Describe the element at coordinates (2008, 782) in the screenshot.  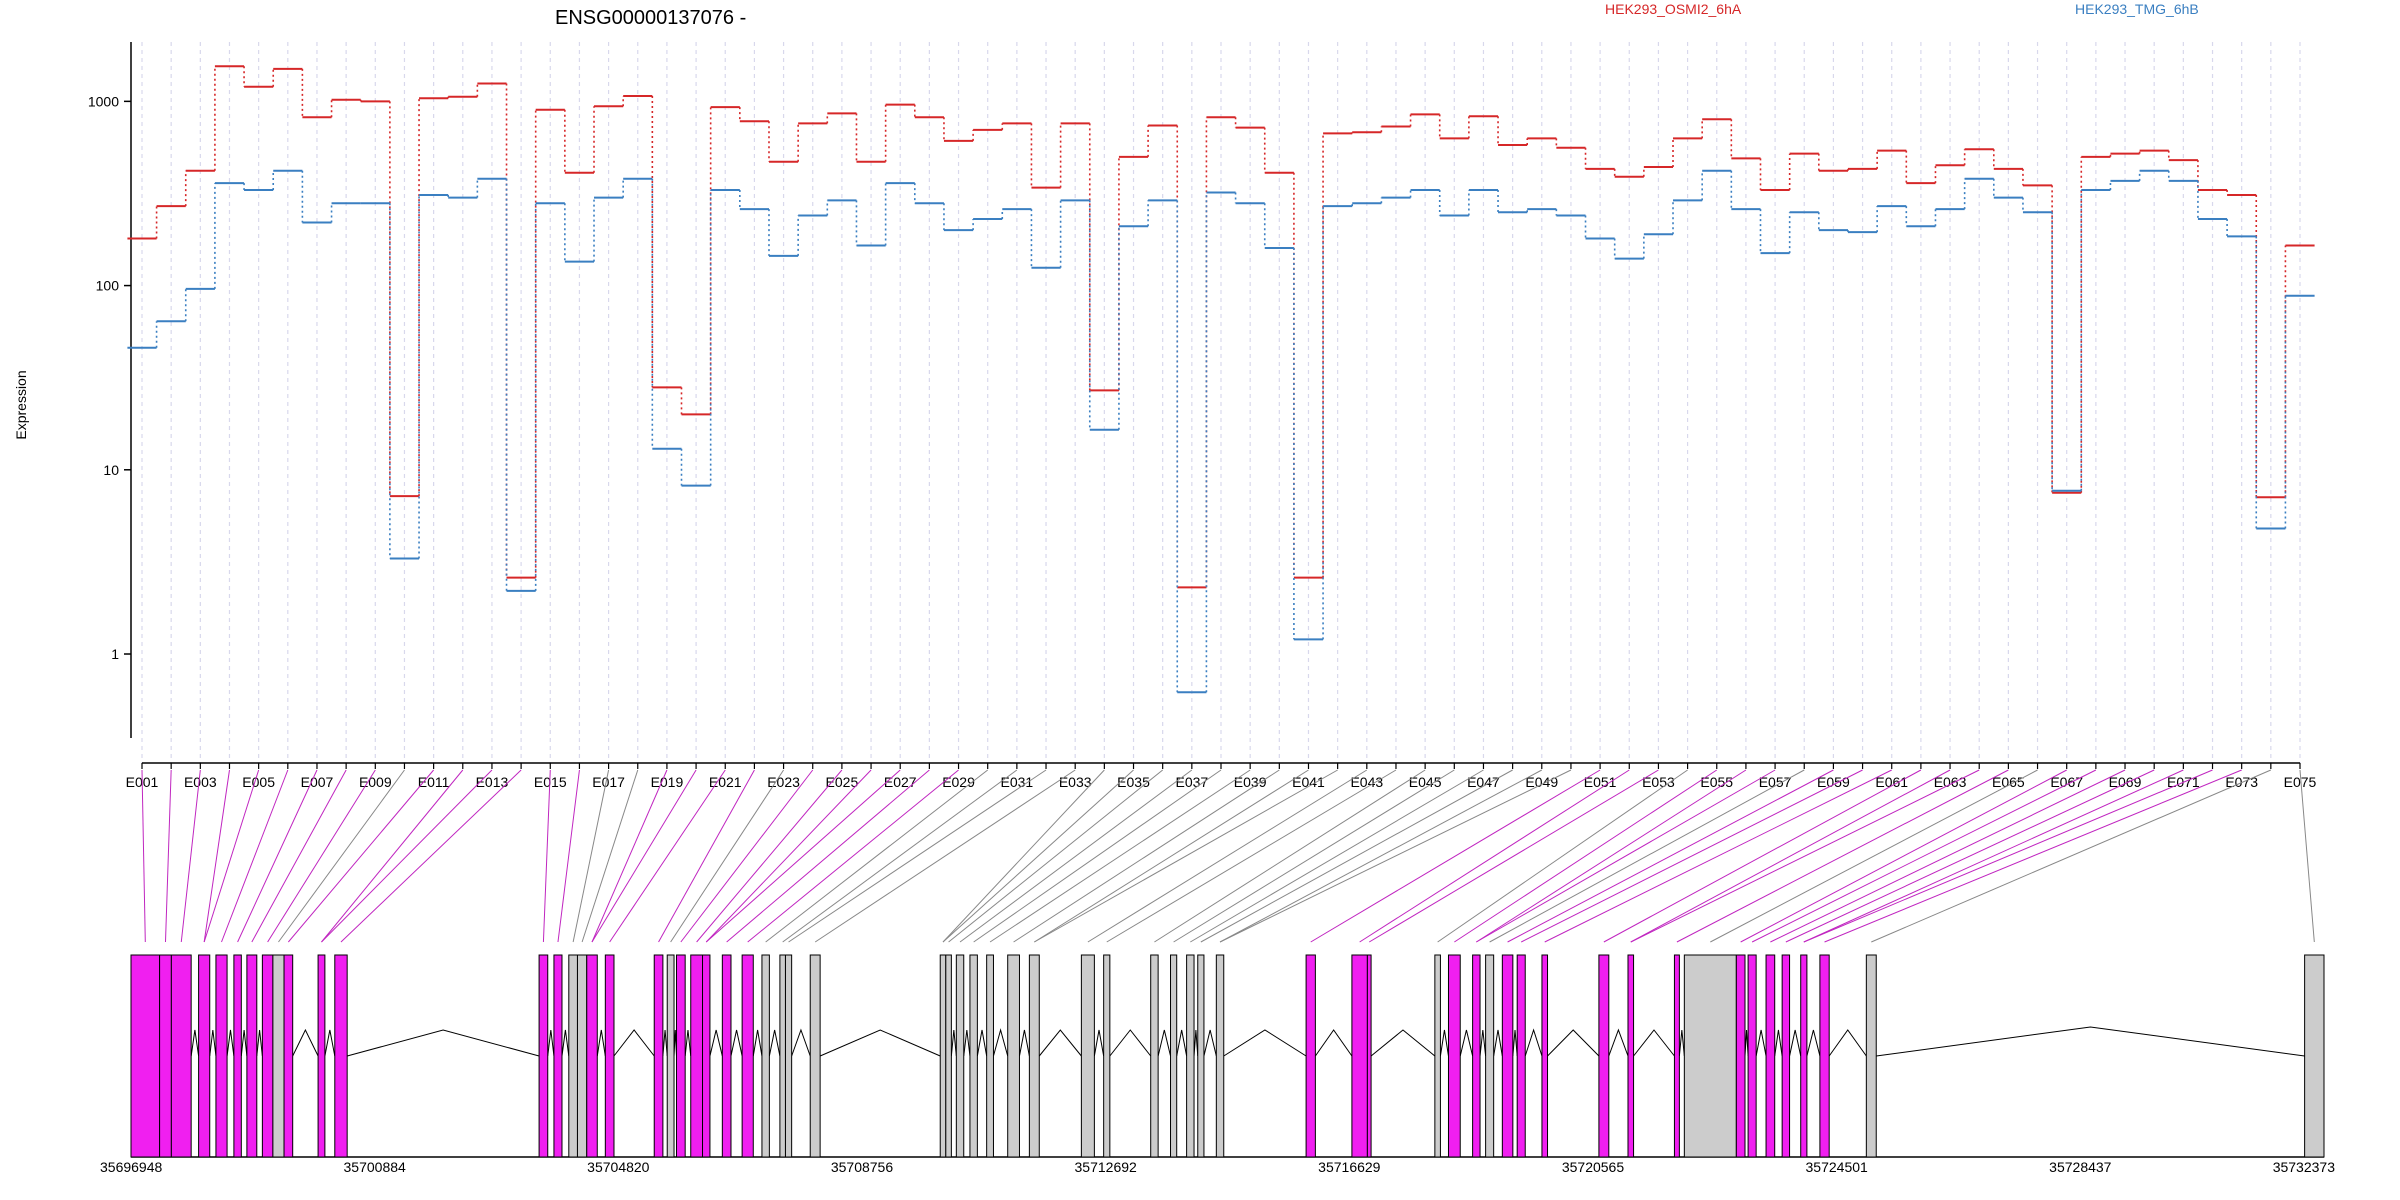
I see `x-tick-label: E065` at that location.